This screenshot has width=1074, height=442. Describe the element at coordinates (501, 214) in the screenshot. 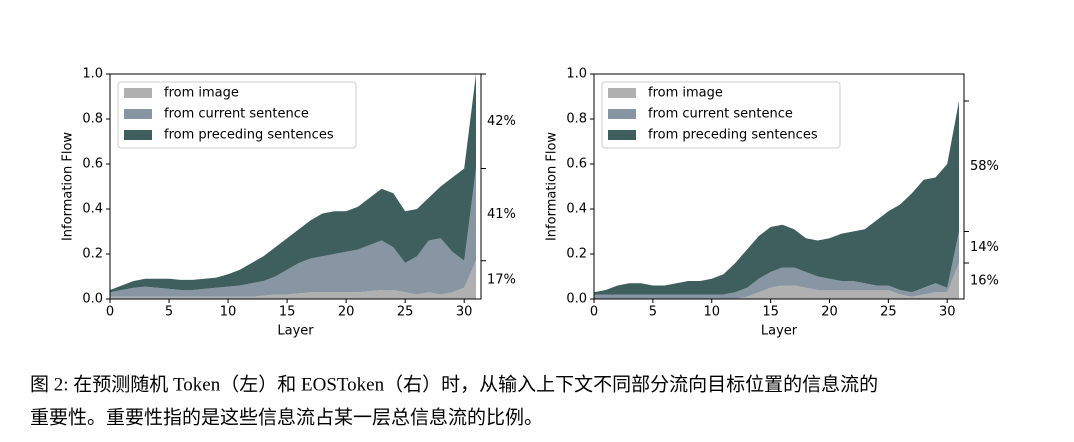

I see `share-label: 41%` at that location.